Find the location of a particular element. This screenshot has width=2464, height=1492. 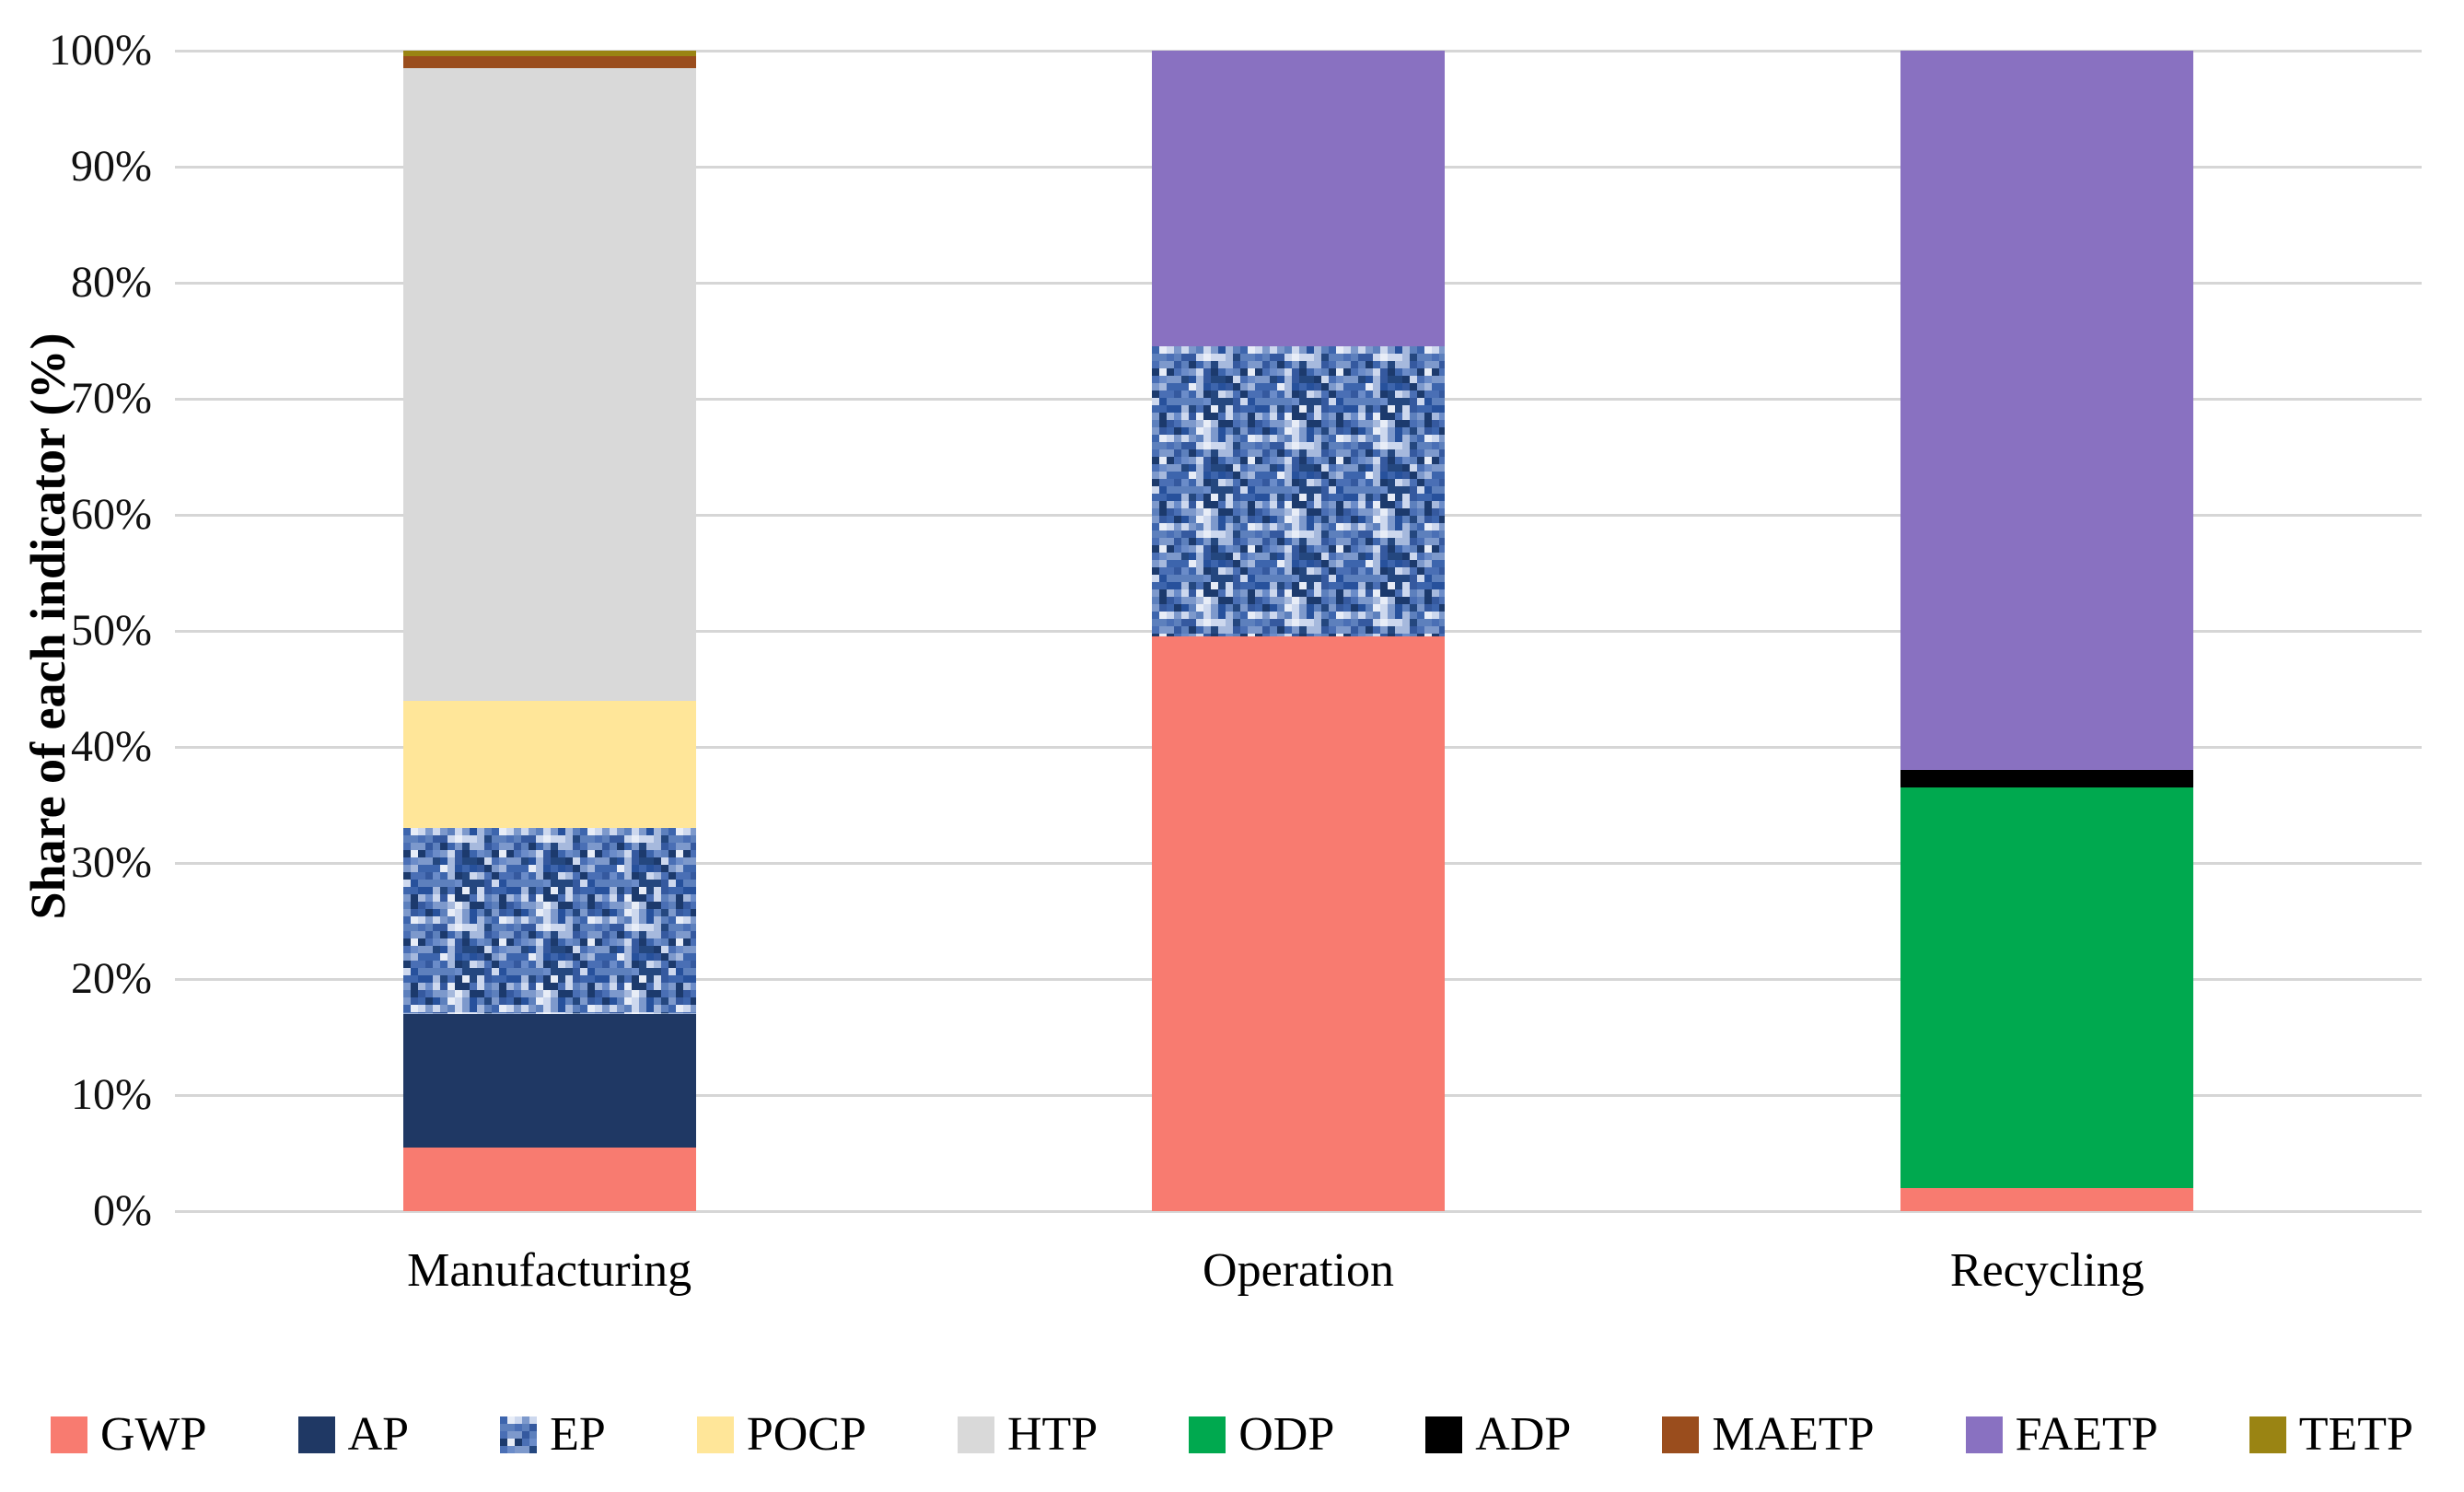

legend-item-adp: ADP is located at coordinates (1498, 1435).